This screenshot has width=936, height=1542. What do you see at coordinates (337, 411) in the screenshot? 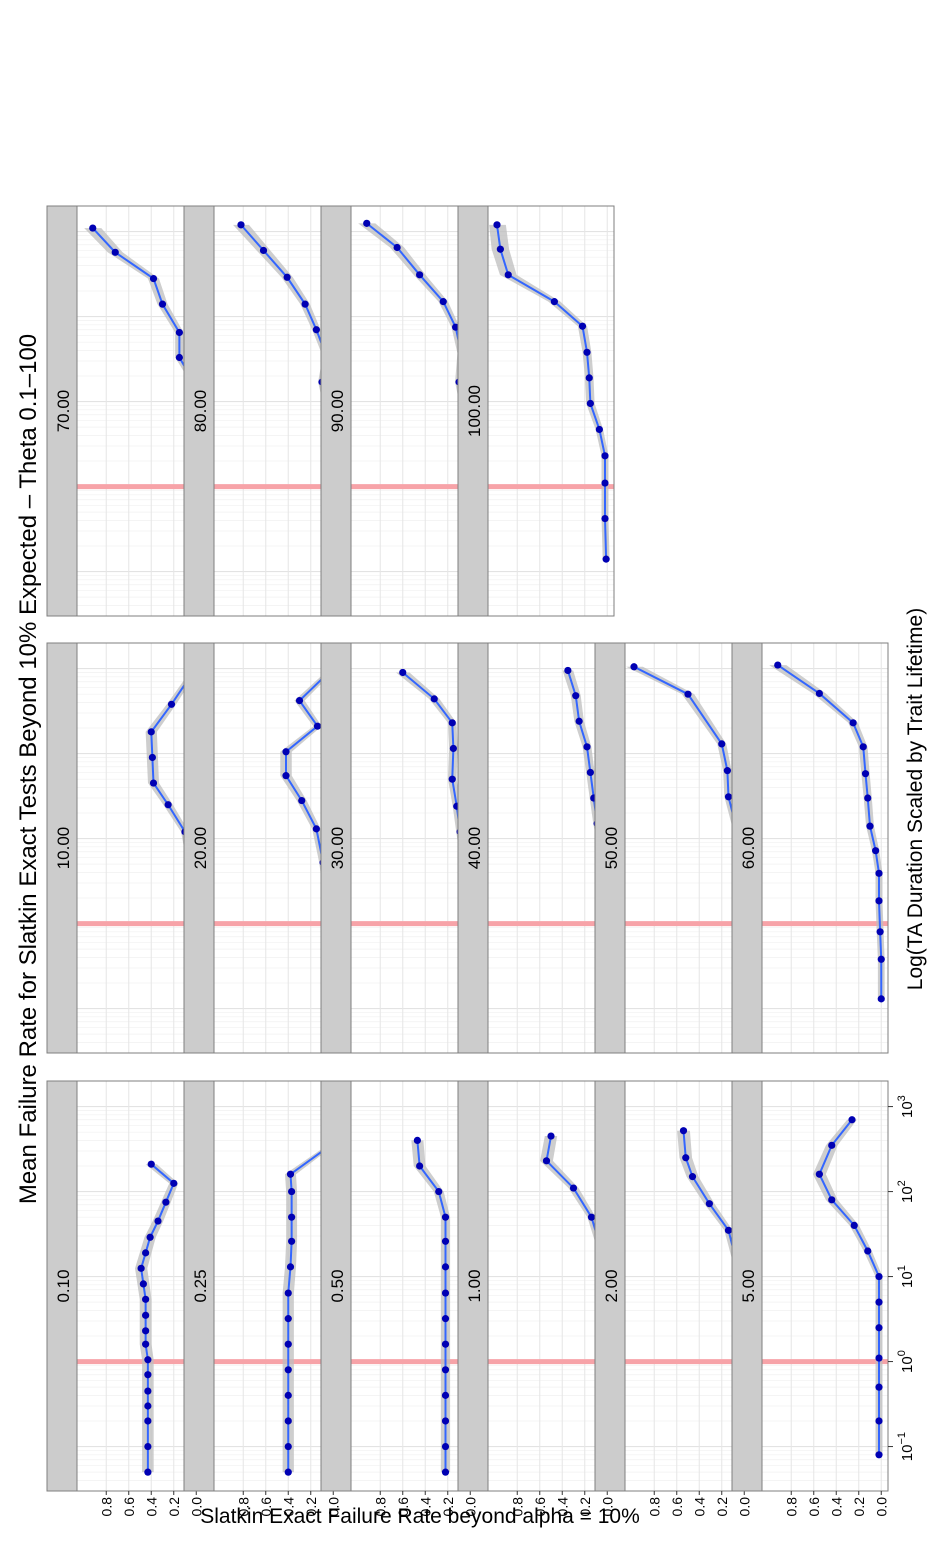
I see `panel-strip-label: 90.00` at bounding box center [337, 411].